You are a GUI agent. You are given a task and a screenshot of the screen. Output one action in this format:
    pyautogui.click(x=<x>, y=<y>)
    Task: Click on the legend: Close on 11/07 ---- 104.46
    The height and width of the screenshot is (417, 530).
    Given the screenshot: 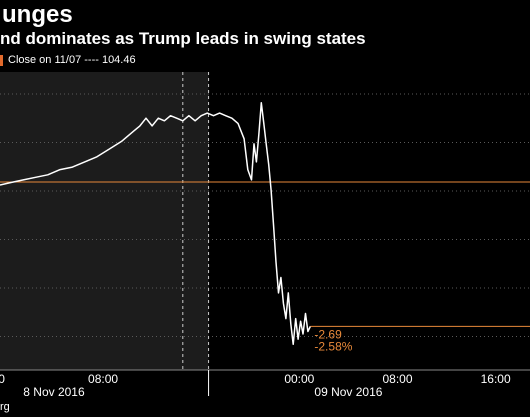 What is the action you would take?
    pyautogui.click(x=68, y=60)
    